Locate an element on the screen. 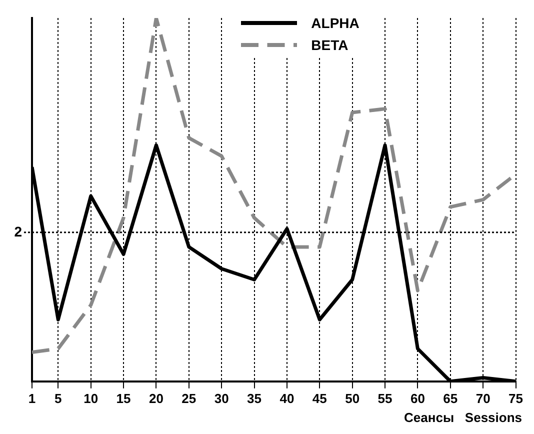 The height and width of the screenshot is (434, 534). x-tick-label: 35 is located at coordinates (254, 398).